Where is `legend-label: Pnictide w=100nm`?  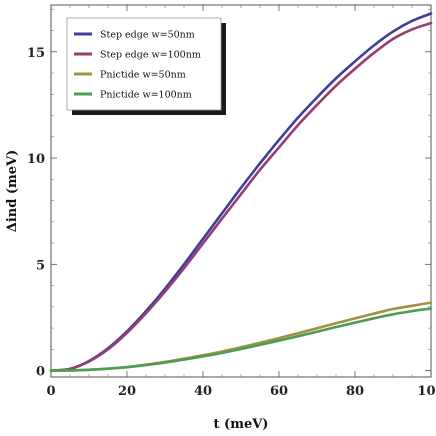 legend-label: Pnictide w=100nm is located at coordinates (146, 95).